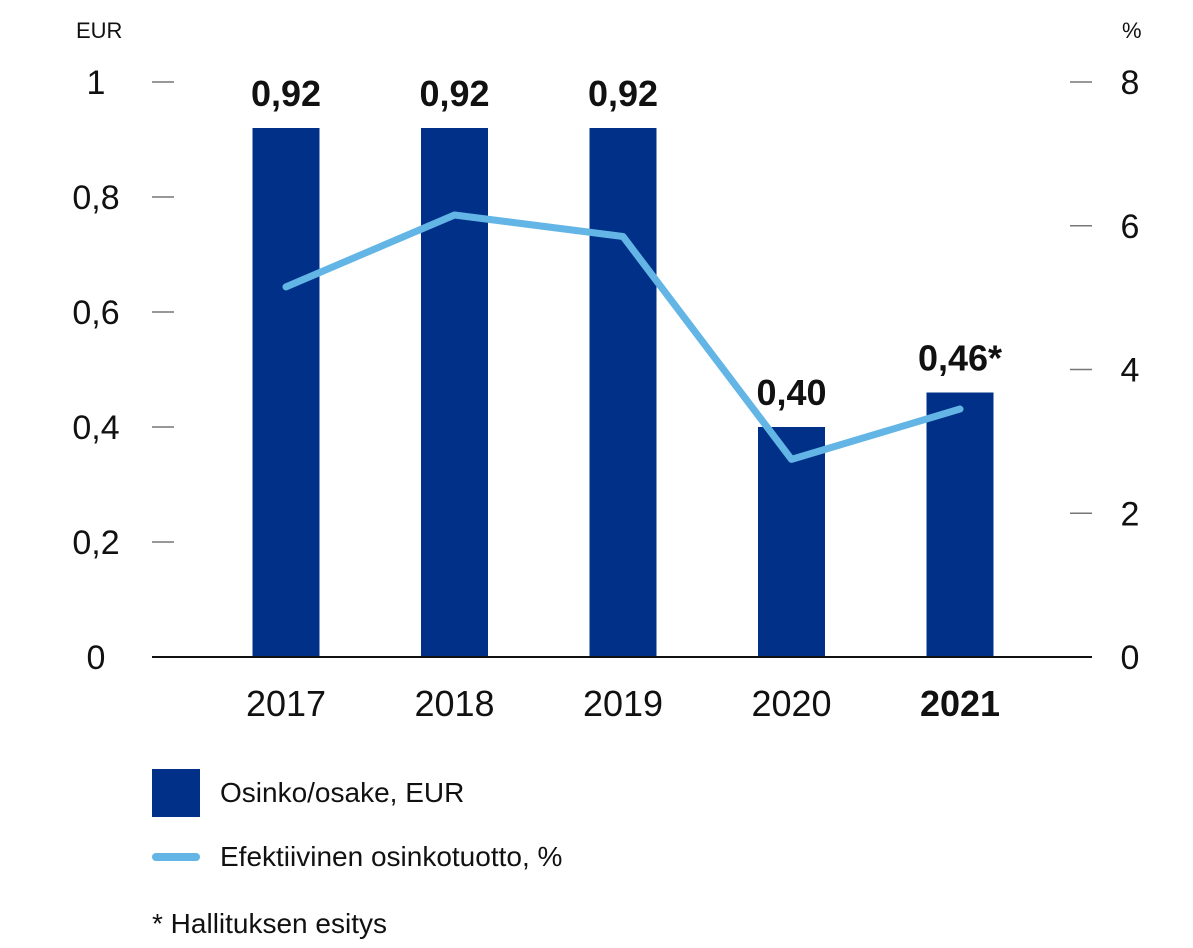 This screenshot has width=1193, height=948. Describe the element at coordinates (391, 856) in the screenshot. I see `legend-label-line: Efektiivinen osinkotuotto, %` at that location.